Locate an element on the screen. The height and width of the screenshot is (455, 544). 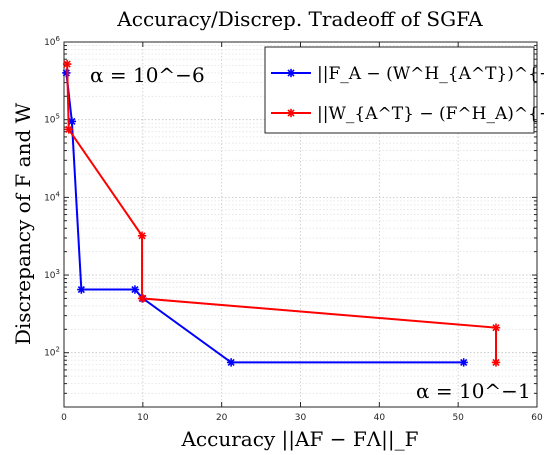
legend-entry-1: ||W_{A^T} − (F^H_A)^{−1}||_F is located at coordinates (407, 114).